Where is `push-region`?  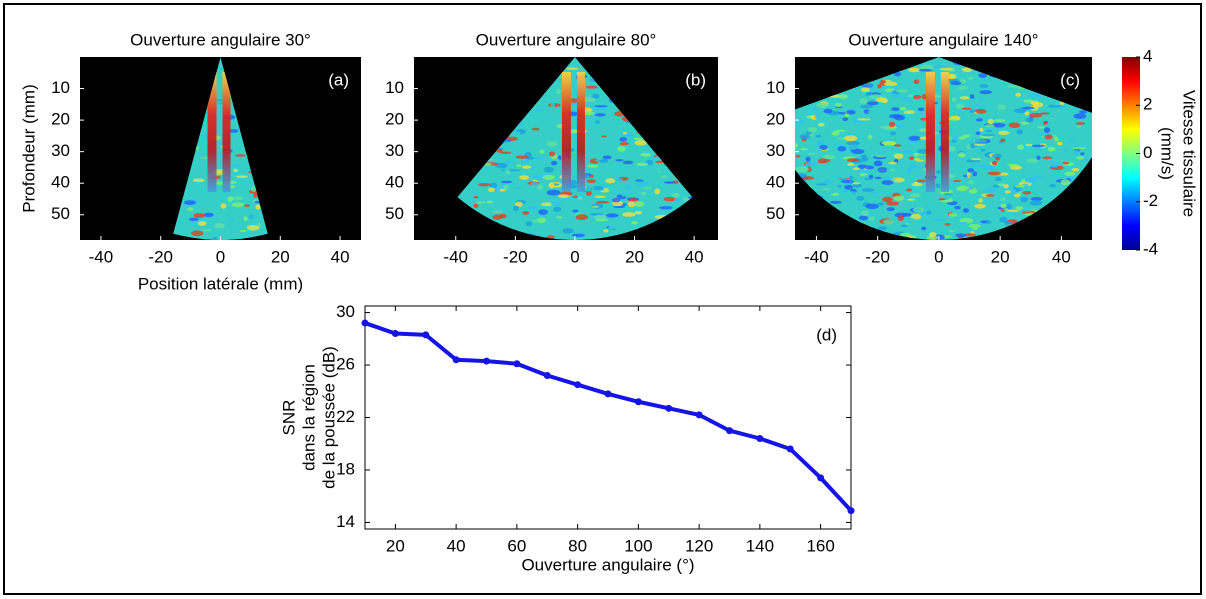
push-region is located at coordinates (944, 132).